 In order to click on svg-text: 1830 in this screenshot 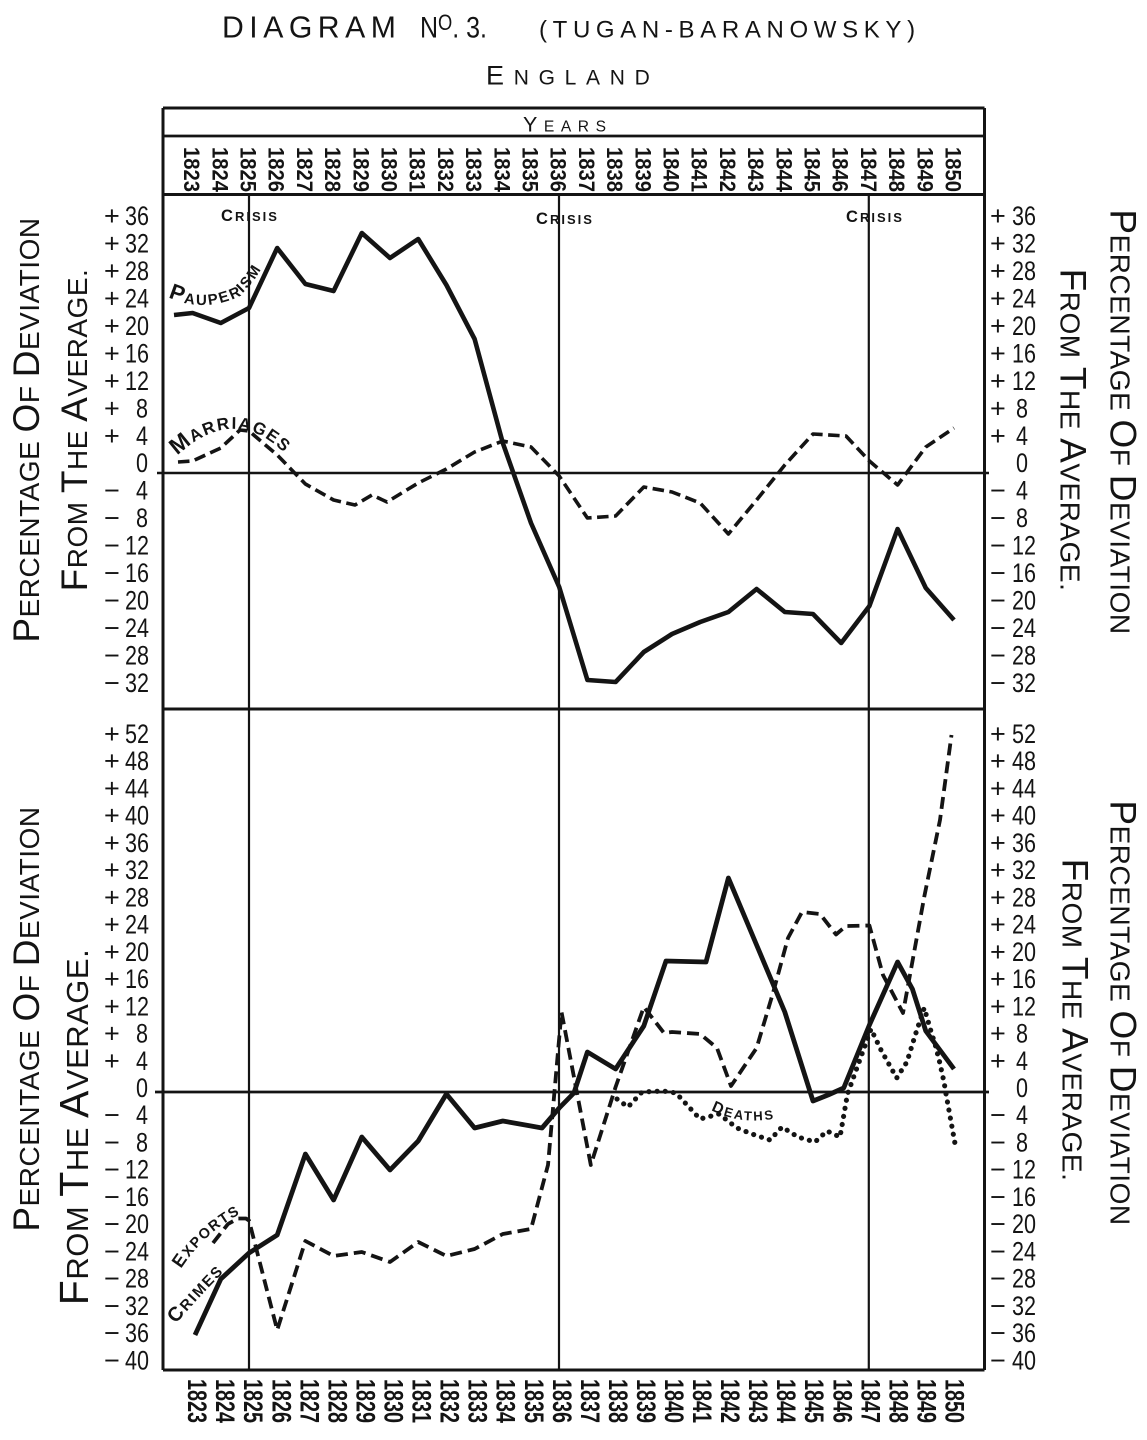, I will do `click(389, 169)`.